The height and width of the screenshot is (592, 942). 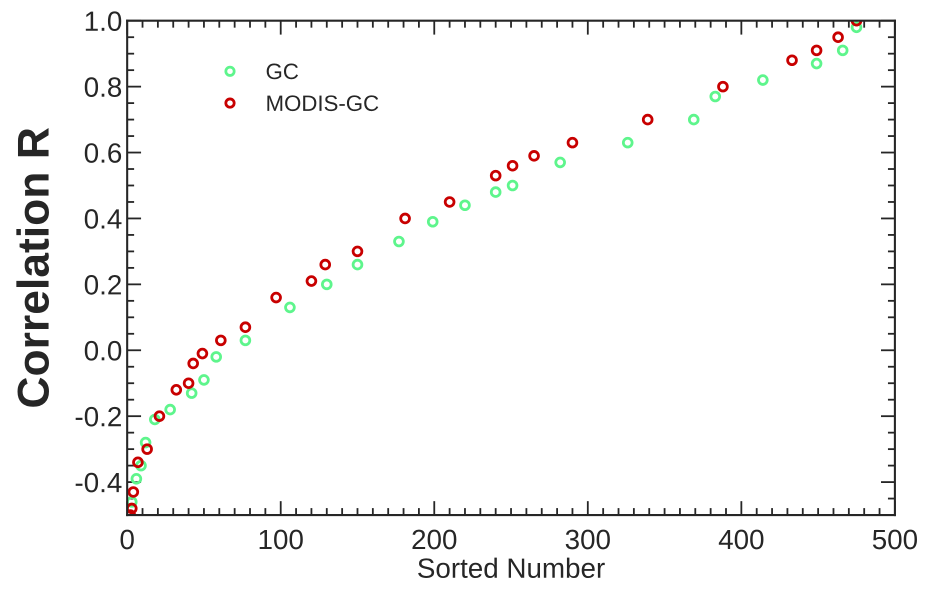 I want to click on x-tick-label: 0, so click(x=127, y=540).